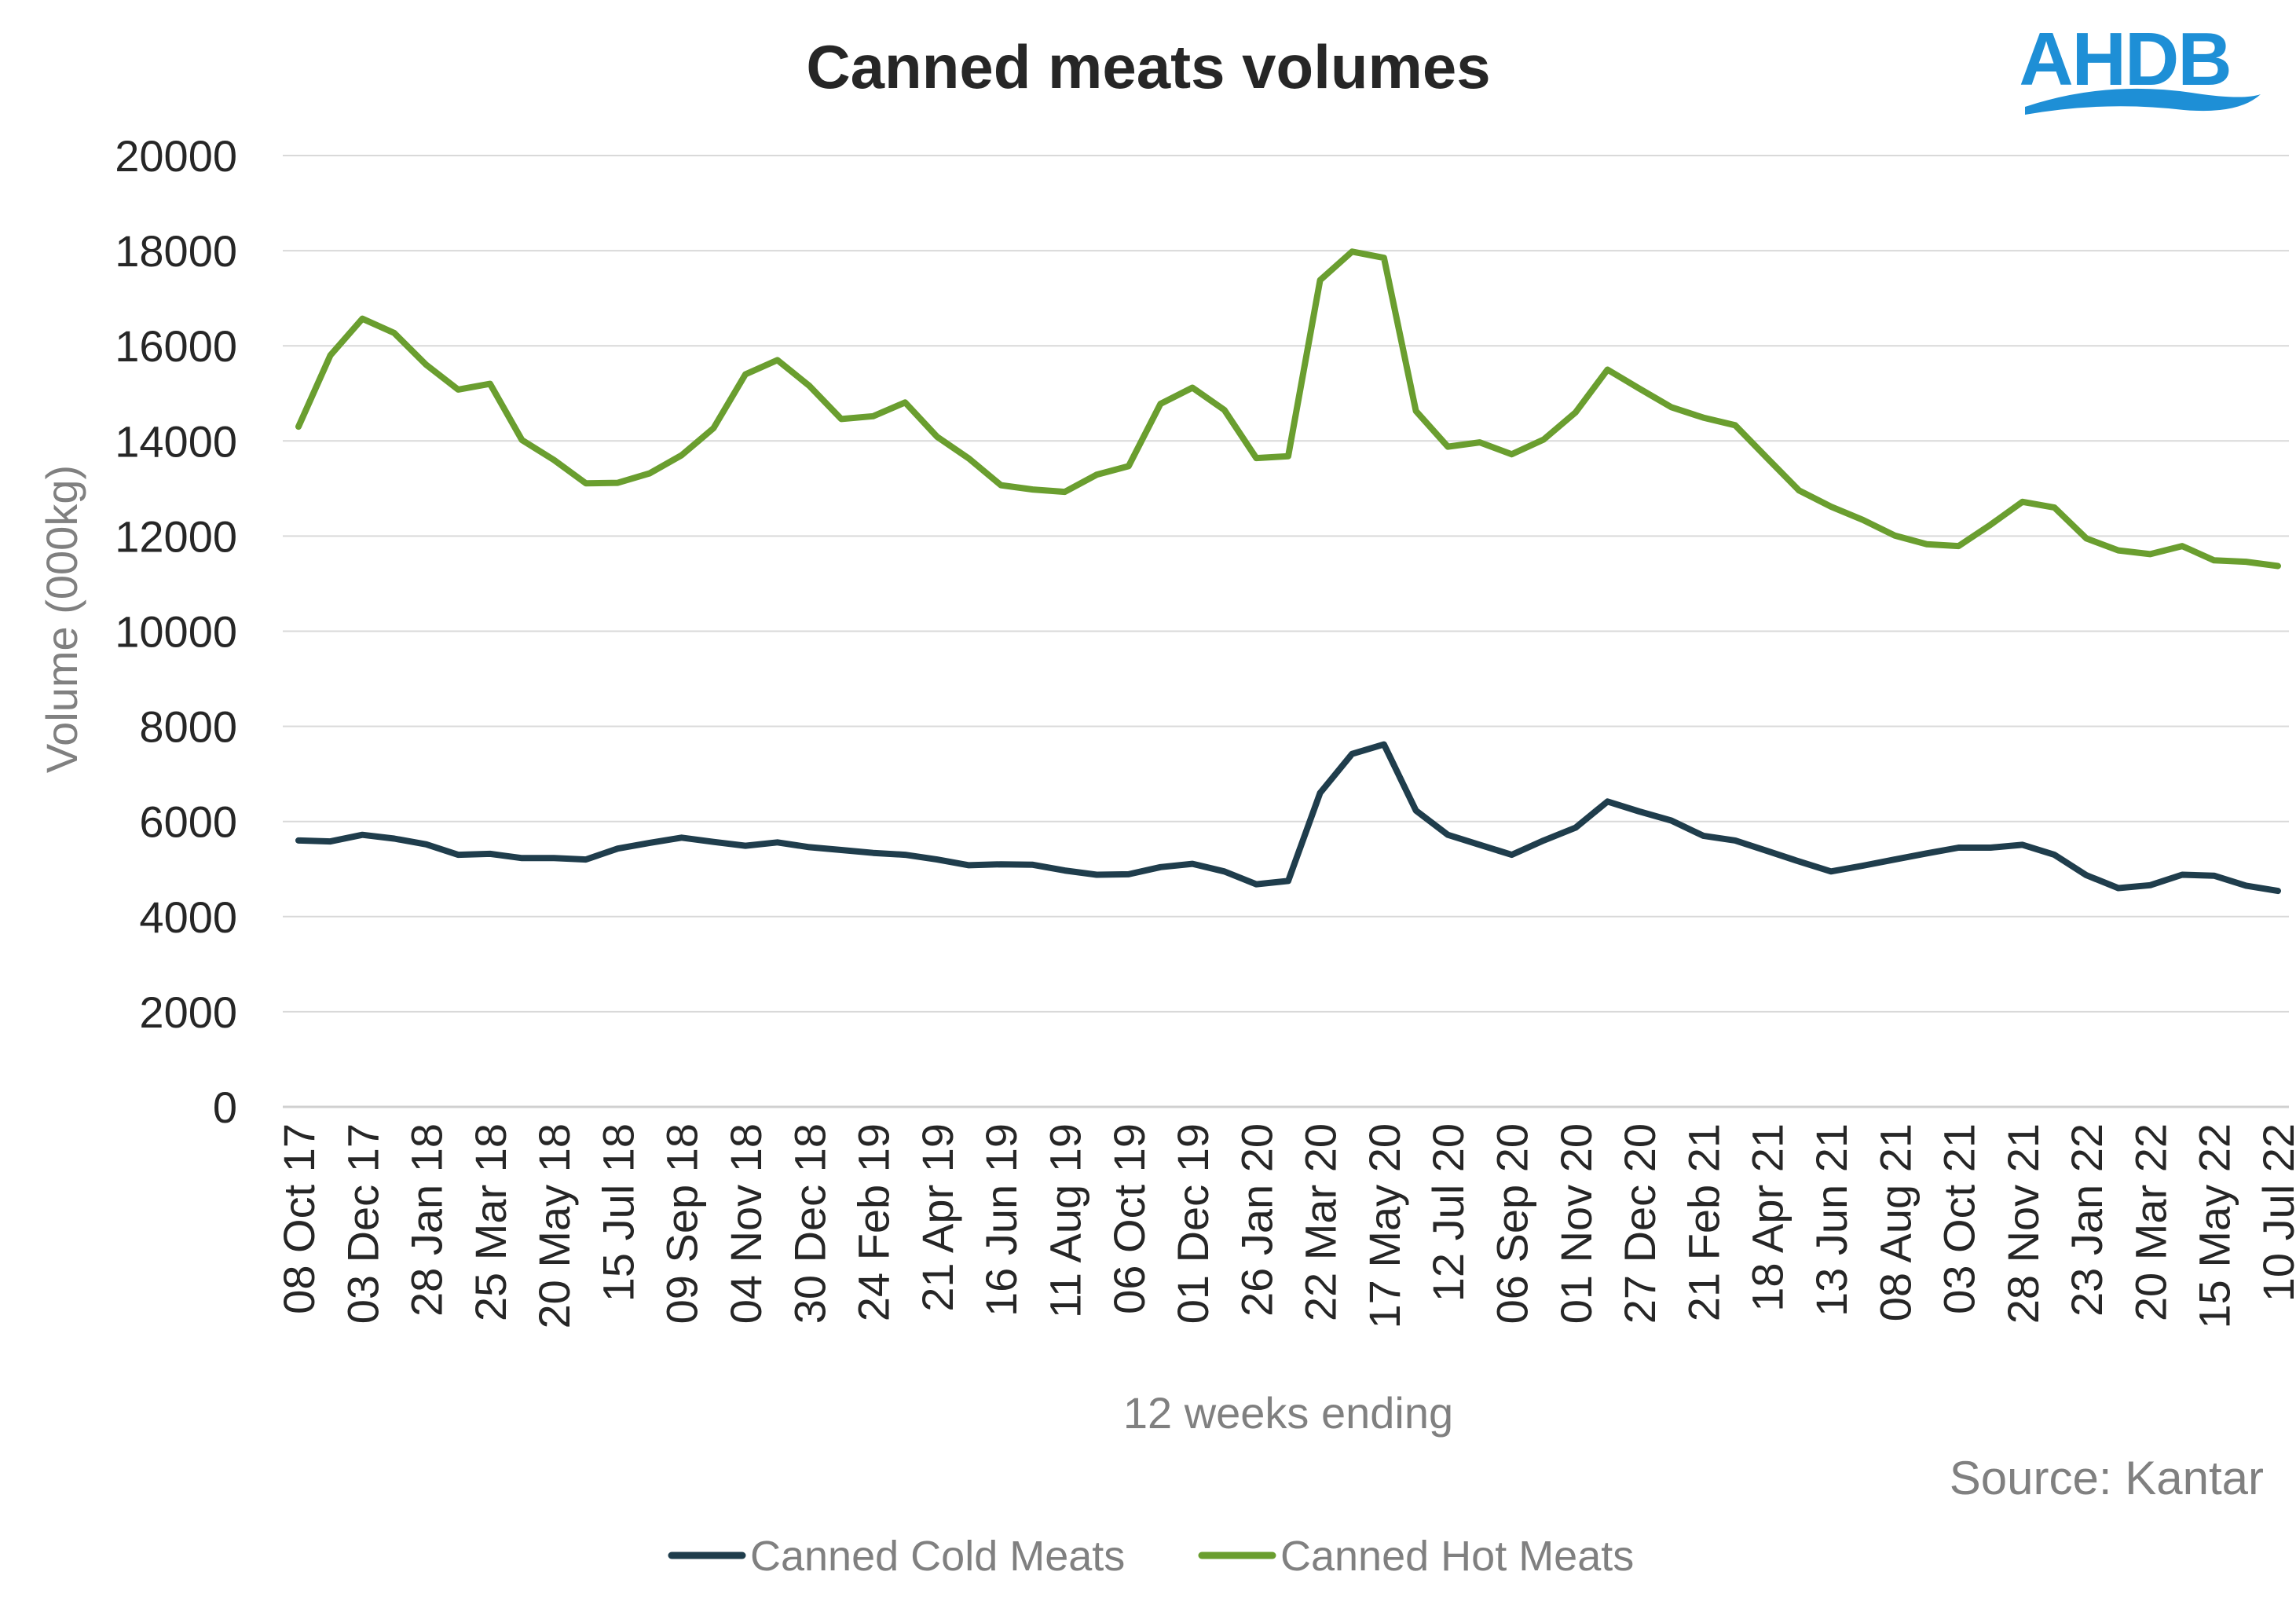 This screenshot has height=1612, width=2296. I want to click on x-tick-label: 01 Dec 19, so click(1193, 1223).